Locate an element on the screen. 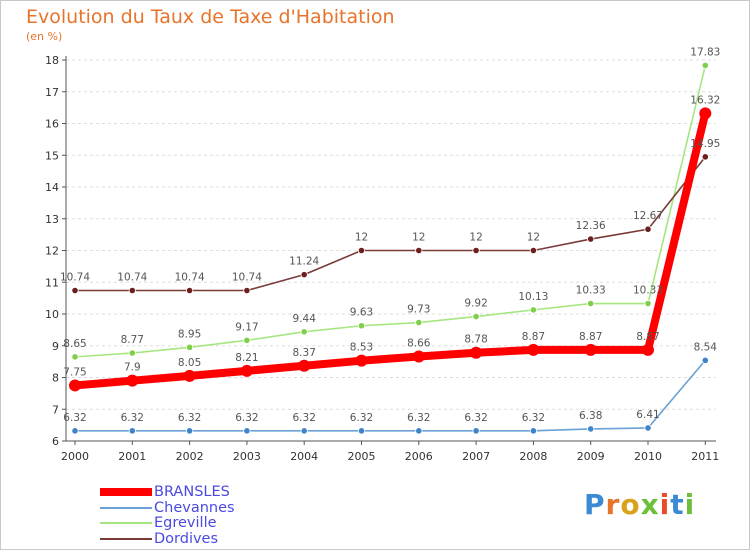 The height and width of the screenshot is (550, 750). chart-subtitle: (en %) is located at coordinates (44, 36).